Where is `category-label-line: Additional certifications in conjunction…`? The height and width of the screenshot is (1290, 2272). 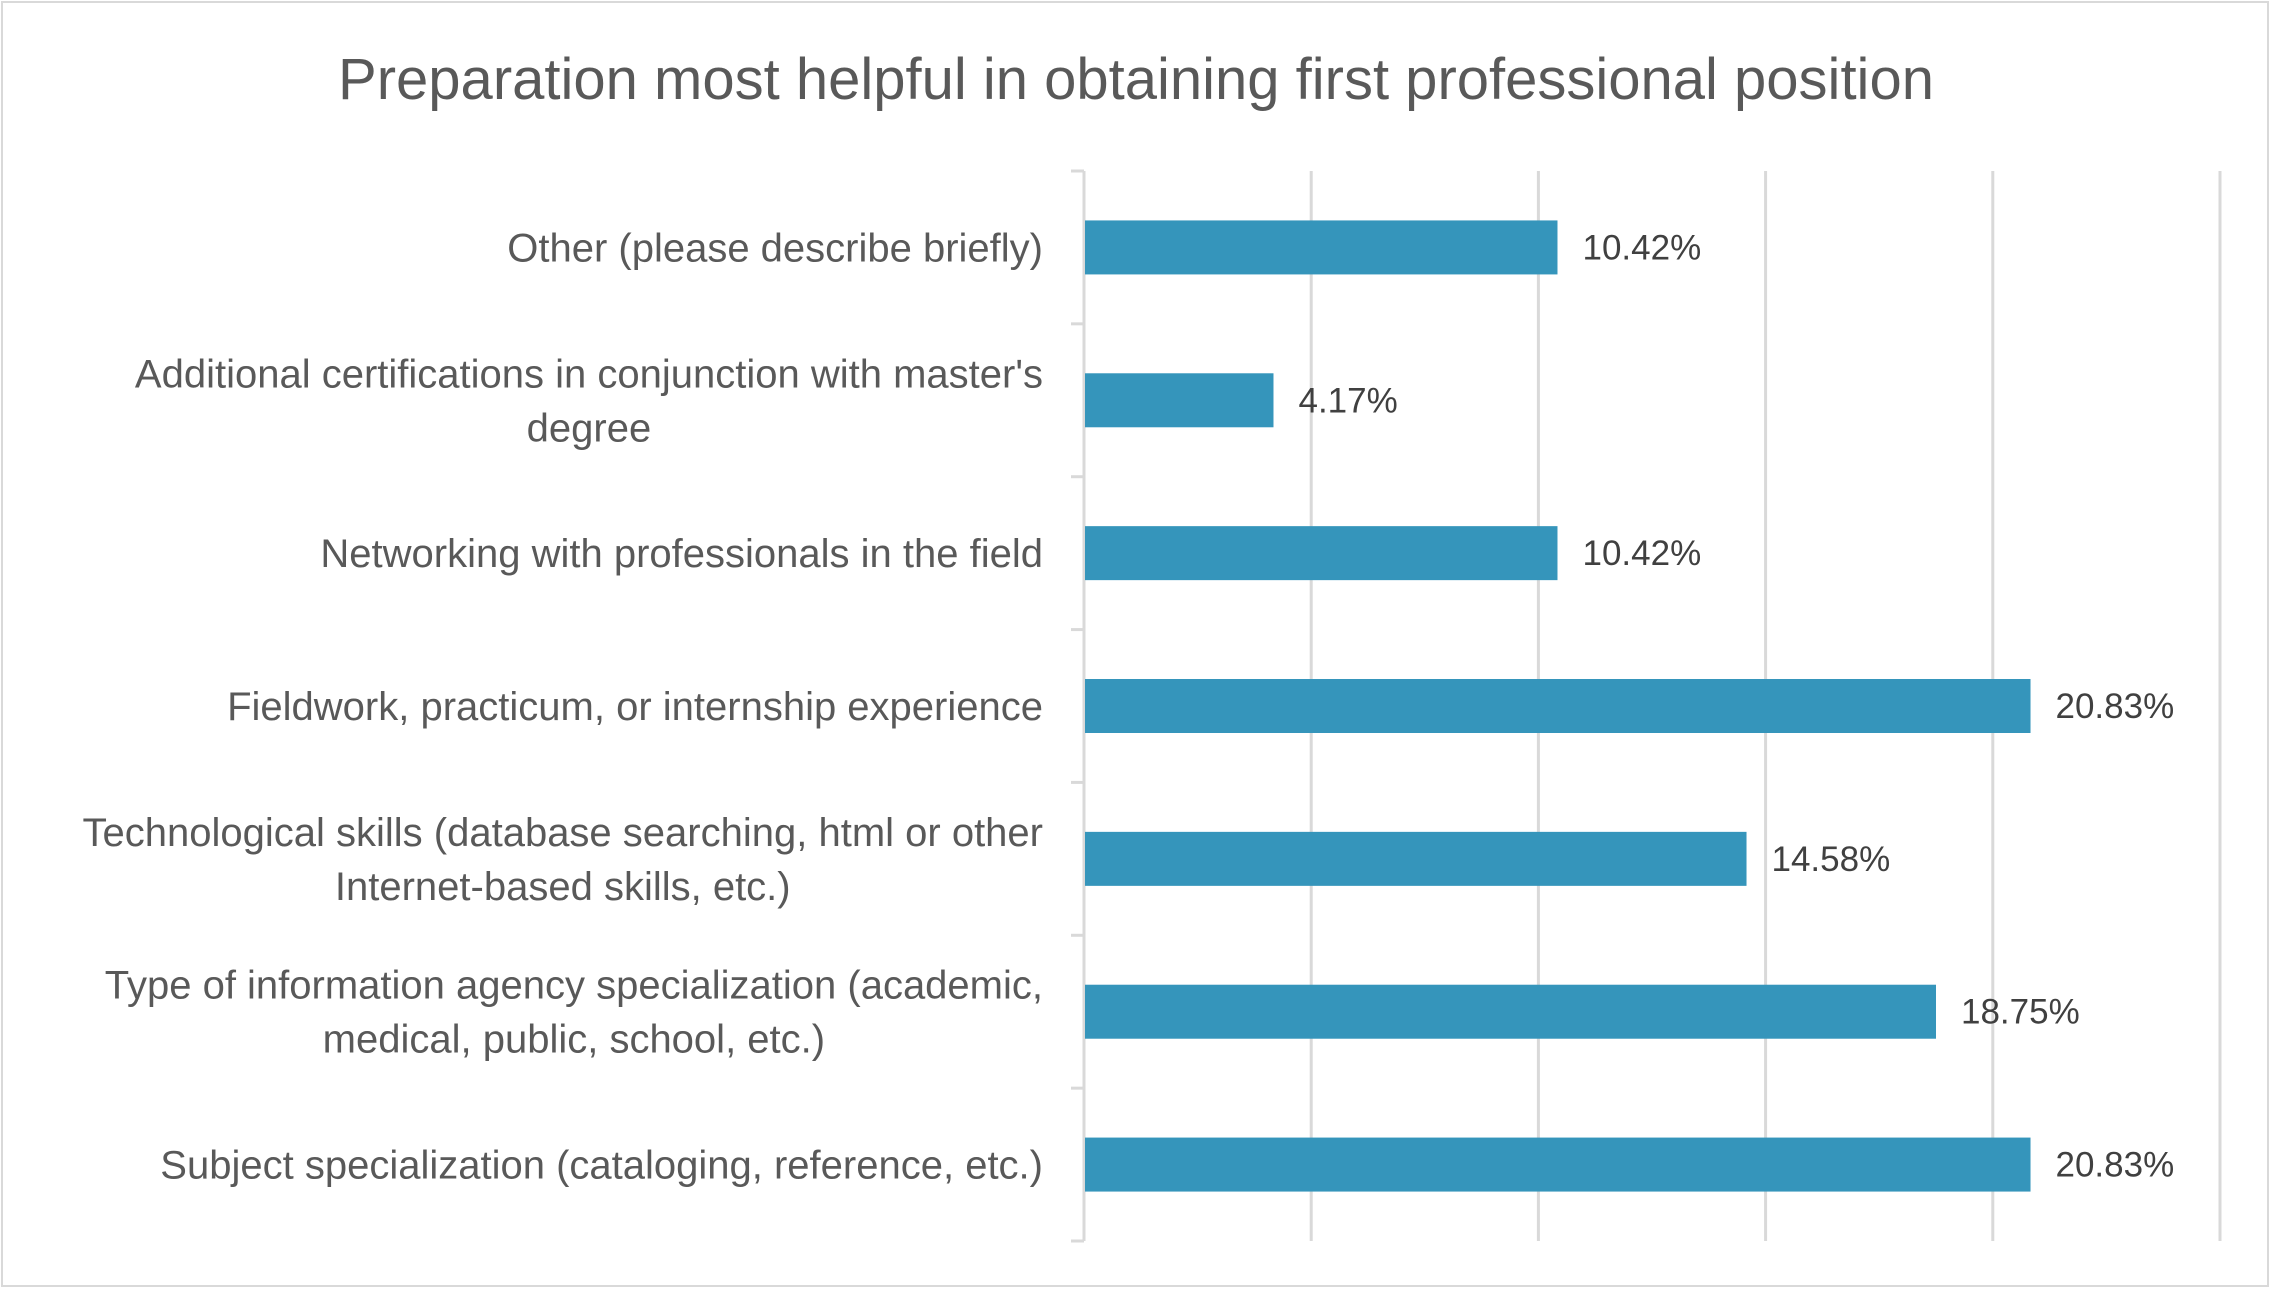
category-label-line: Additional certifications in conjunction… is located at coordinates (589, 374).